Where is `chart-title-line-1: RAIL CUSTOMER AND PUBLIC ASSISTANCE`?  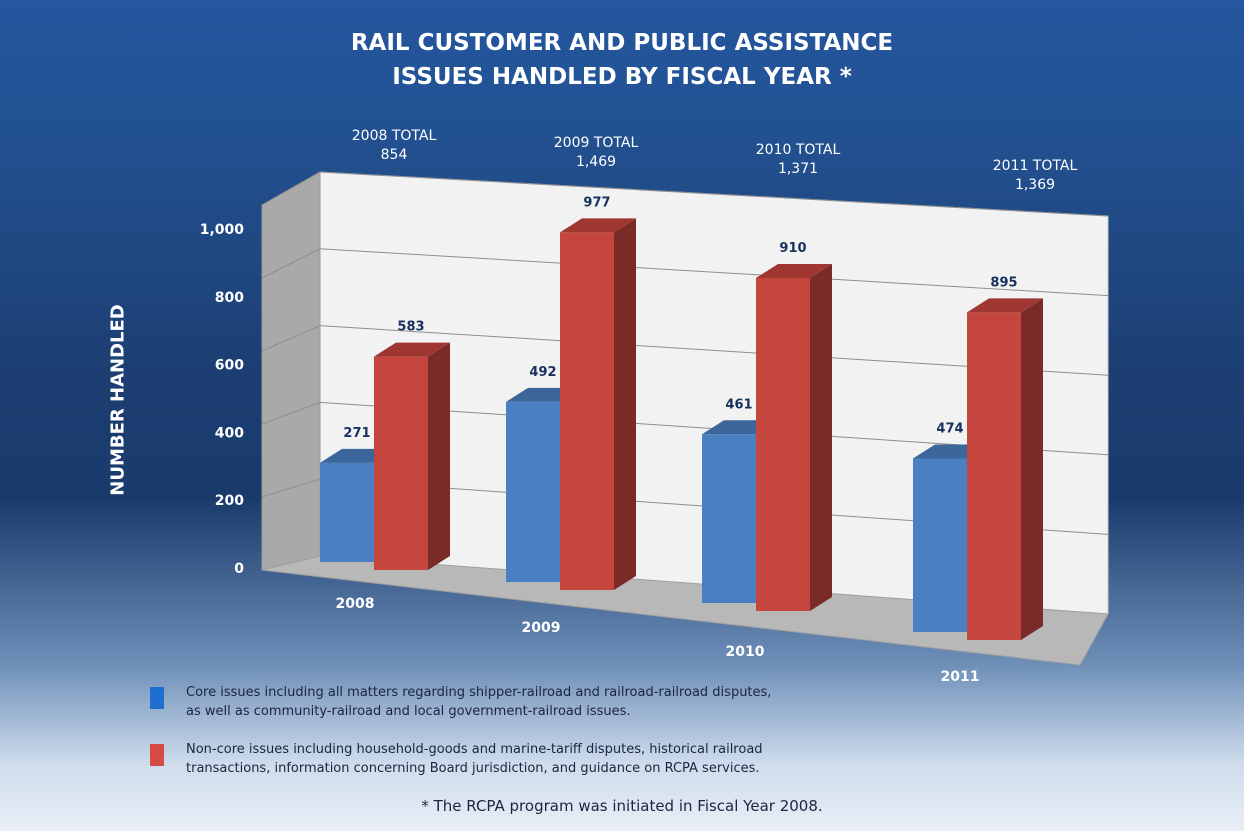
chart-title-line-1: RAIL CUSTOMER AND PUBLIC ASSISTANCE is located at coordinates (622, 43).